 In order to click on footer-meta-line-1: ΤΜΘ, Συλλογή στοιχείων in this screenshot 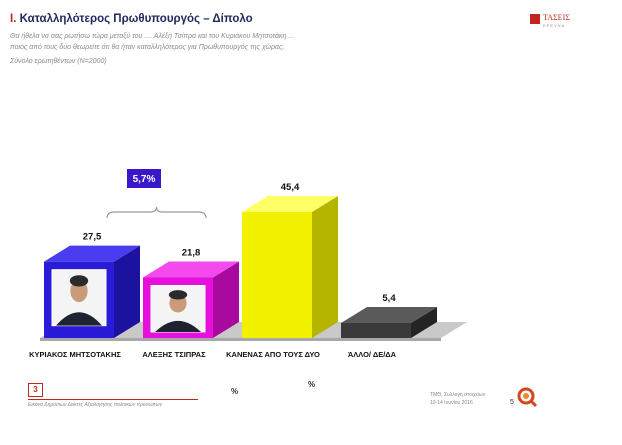, I will do `click(458, 395)`.